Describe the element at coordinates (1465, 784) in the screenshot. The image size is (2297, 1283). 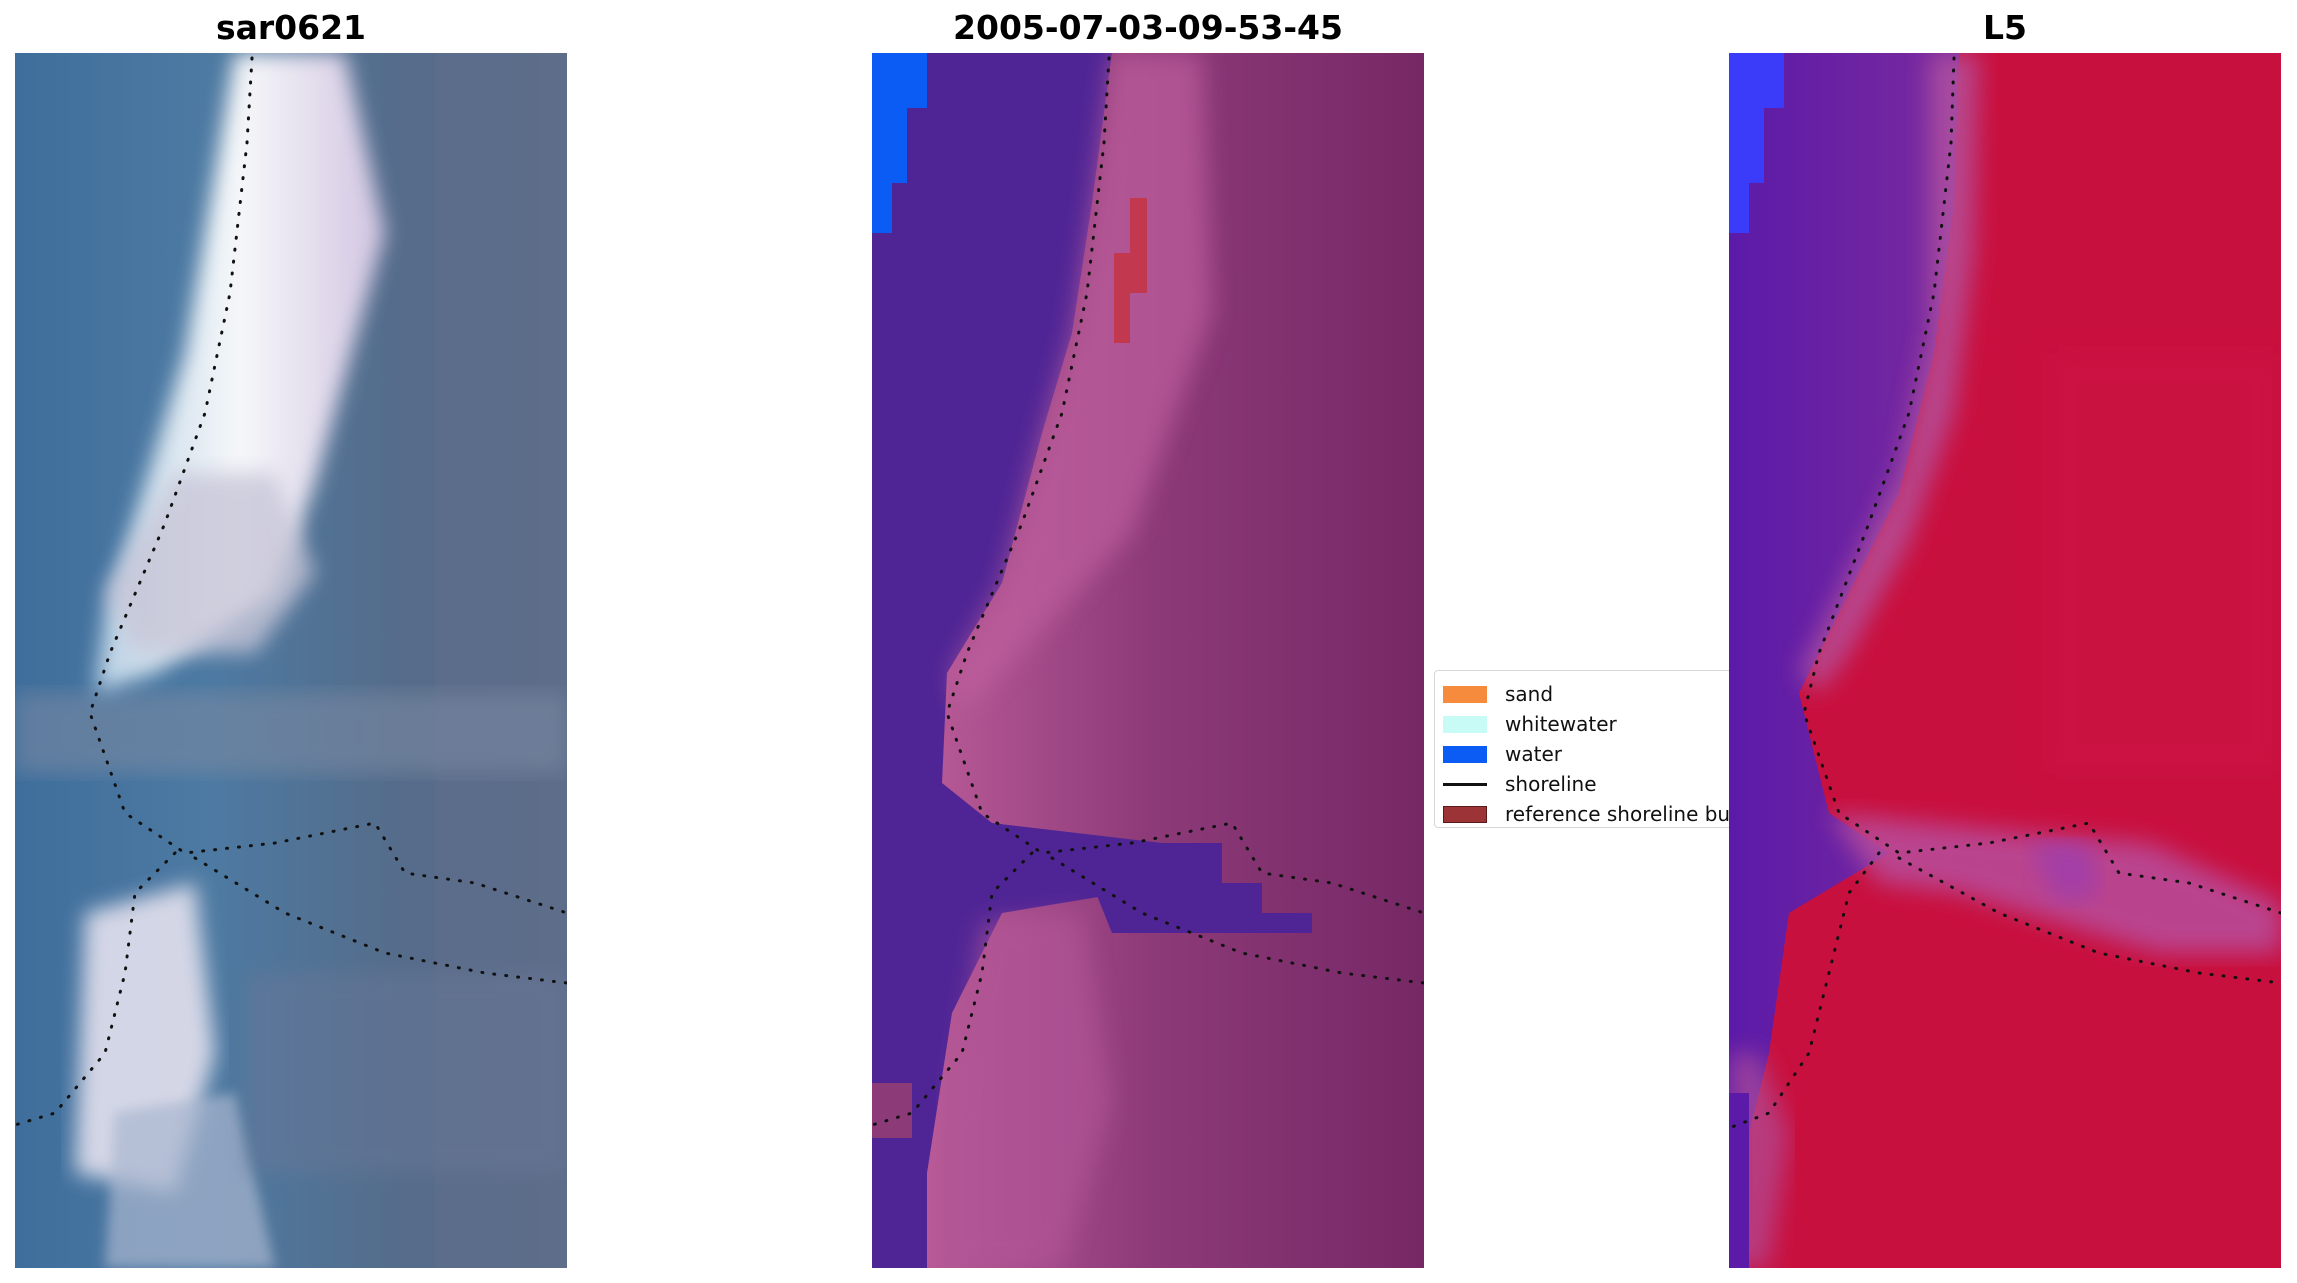
I see `legend-swatch-shoreline` at that location.